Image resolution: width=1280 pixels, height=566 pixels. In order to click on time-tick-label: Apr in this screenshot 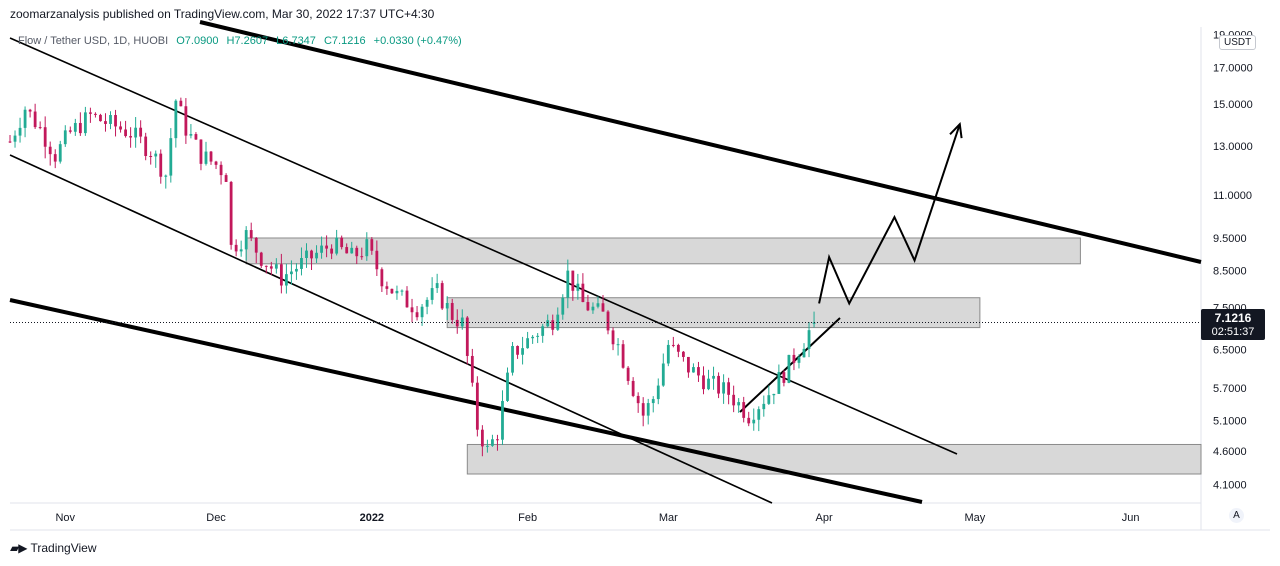, I will do `click(824, 518)`.